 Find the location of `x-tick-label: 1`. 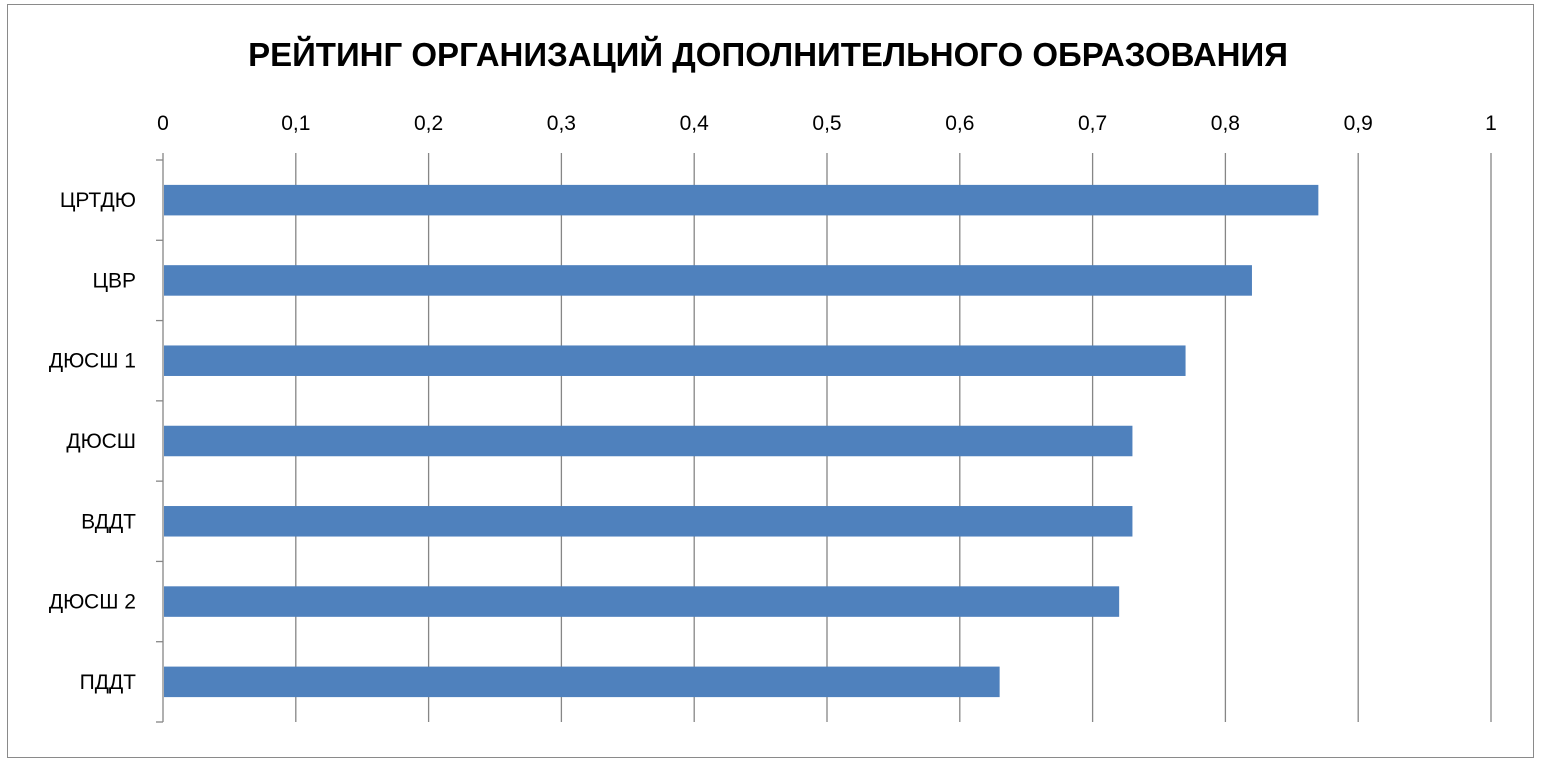

x-tick-label: 1 is located at coordinates (1491, 123).